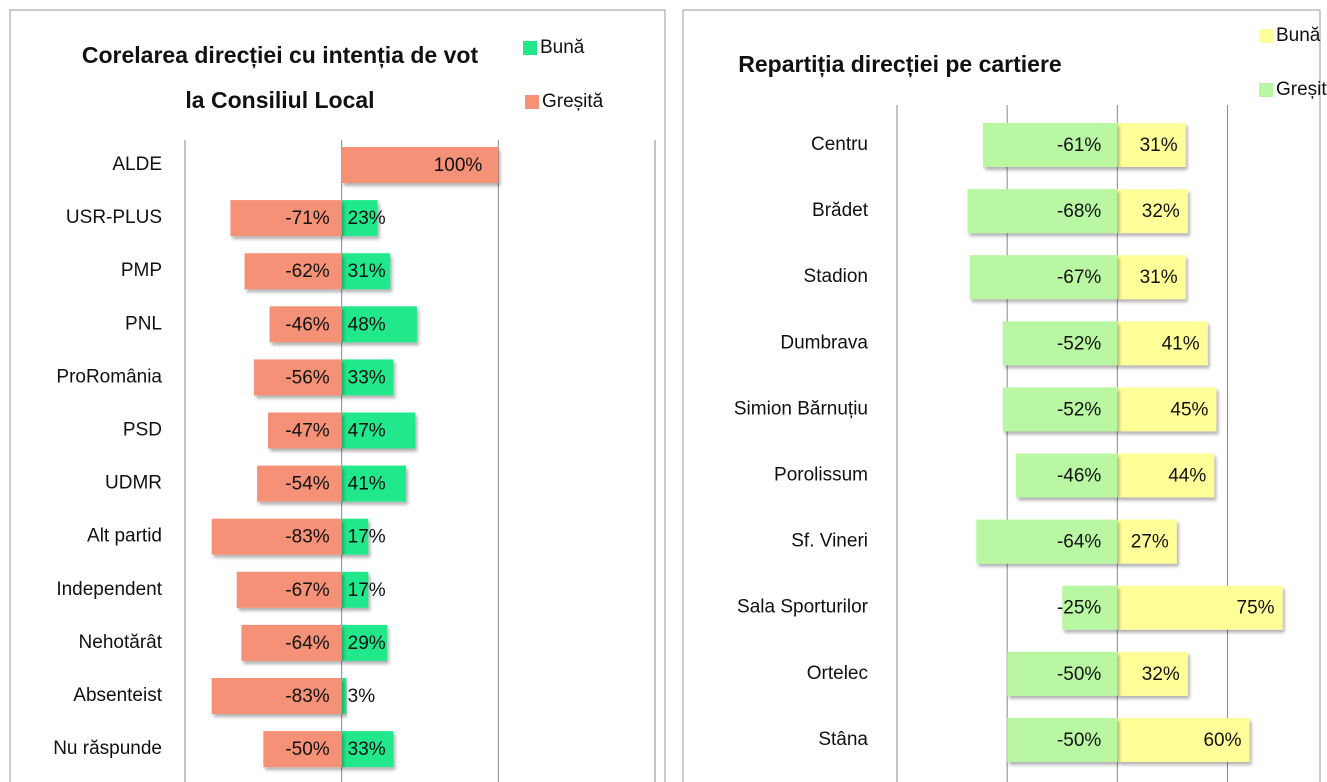  What do you see at coordinates (843, 739) in the screenshot?
I see `category-label: Stâna` at bounding box center [843, 739].